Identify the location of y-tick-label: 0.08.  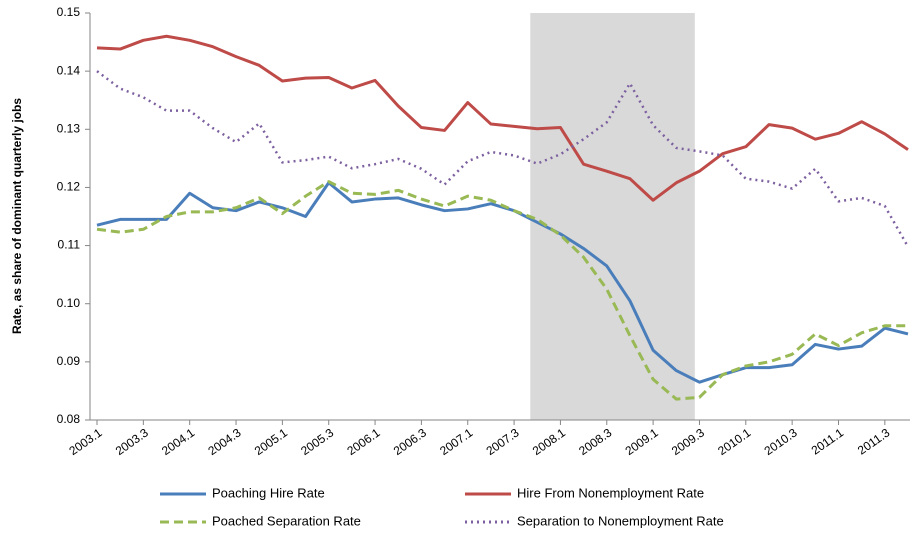
(69, 419).